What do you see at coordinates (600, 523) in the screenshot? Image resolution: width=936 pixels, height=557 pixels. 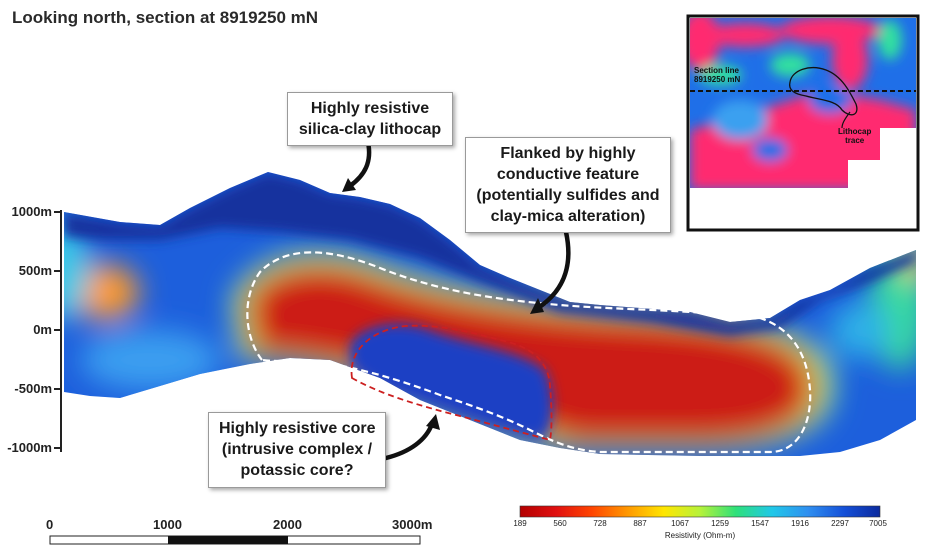 I see `colorbar-tick: 728` at bounding box center [600, 523].